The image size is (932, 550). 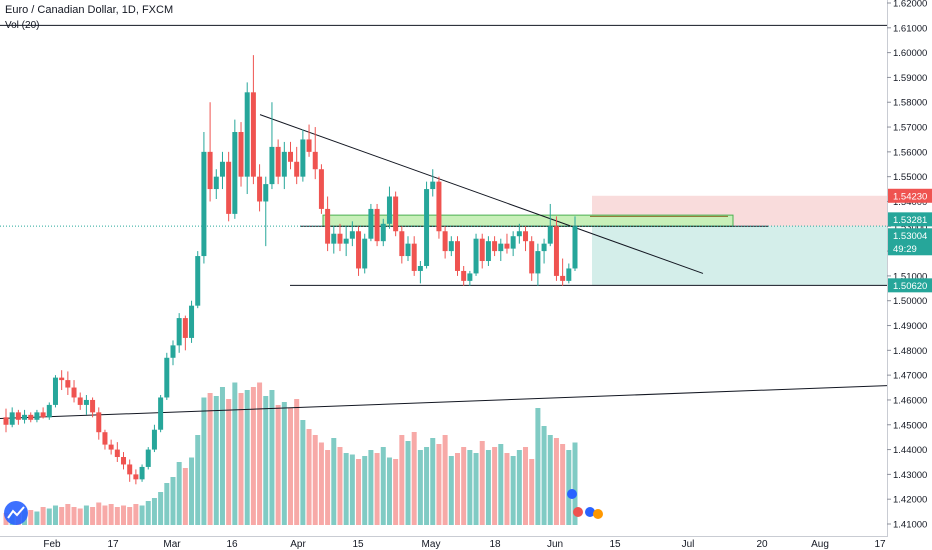 What do you see at coordinates (909, 275) in the screenshot?
I see `price-axis` at bounding box center [909, 275].